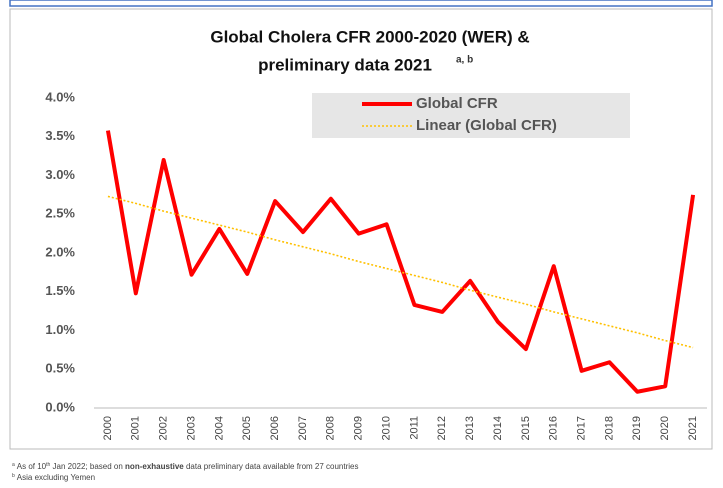  What do you see at coordinates (247, 428) in the screenshot?
I see `x-tick-label: 2005` at bounding box center [247, 428].